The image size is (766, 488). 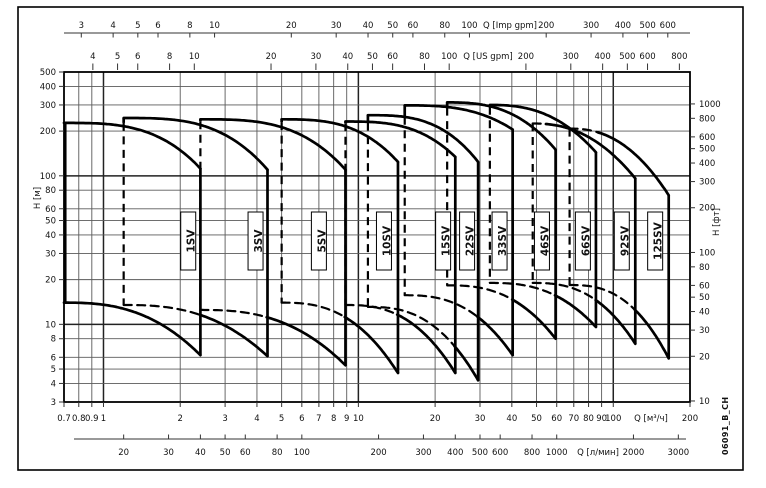 I want to click on head-m-axis-title: H [м], so click(x=38, y=198).